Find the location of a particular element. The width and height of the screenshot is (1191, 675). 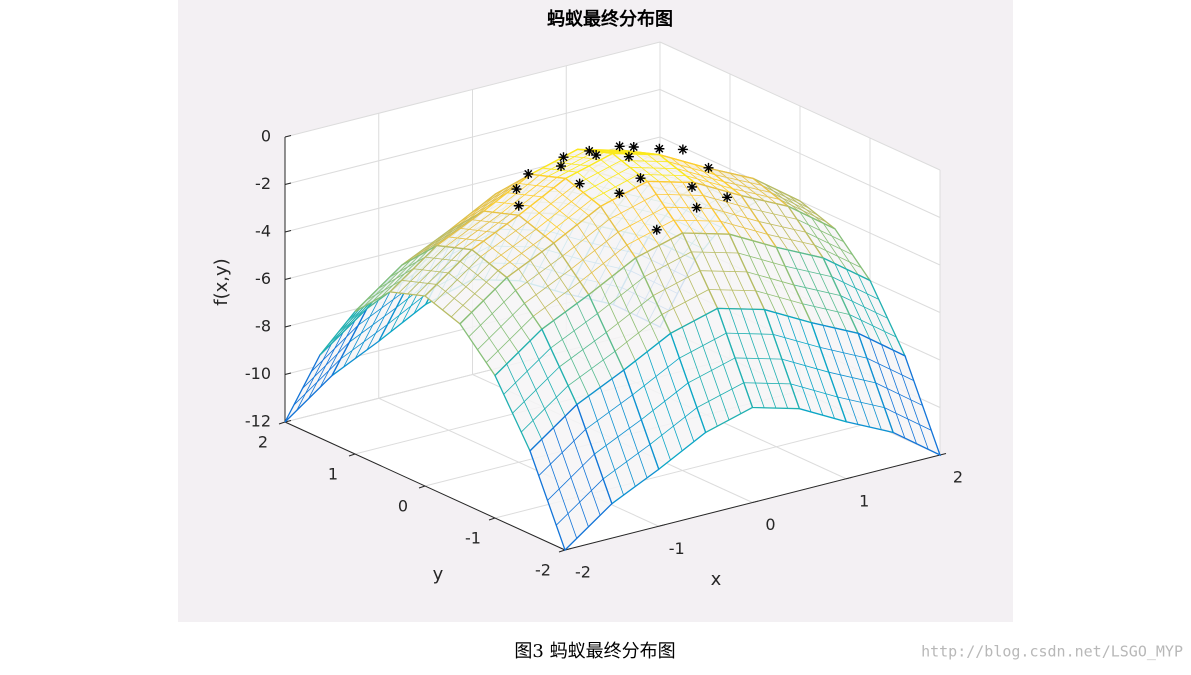

y-tick-label: 1 is located at coordinates (333, 474).